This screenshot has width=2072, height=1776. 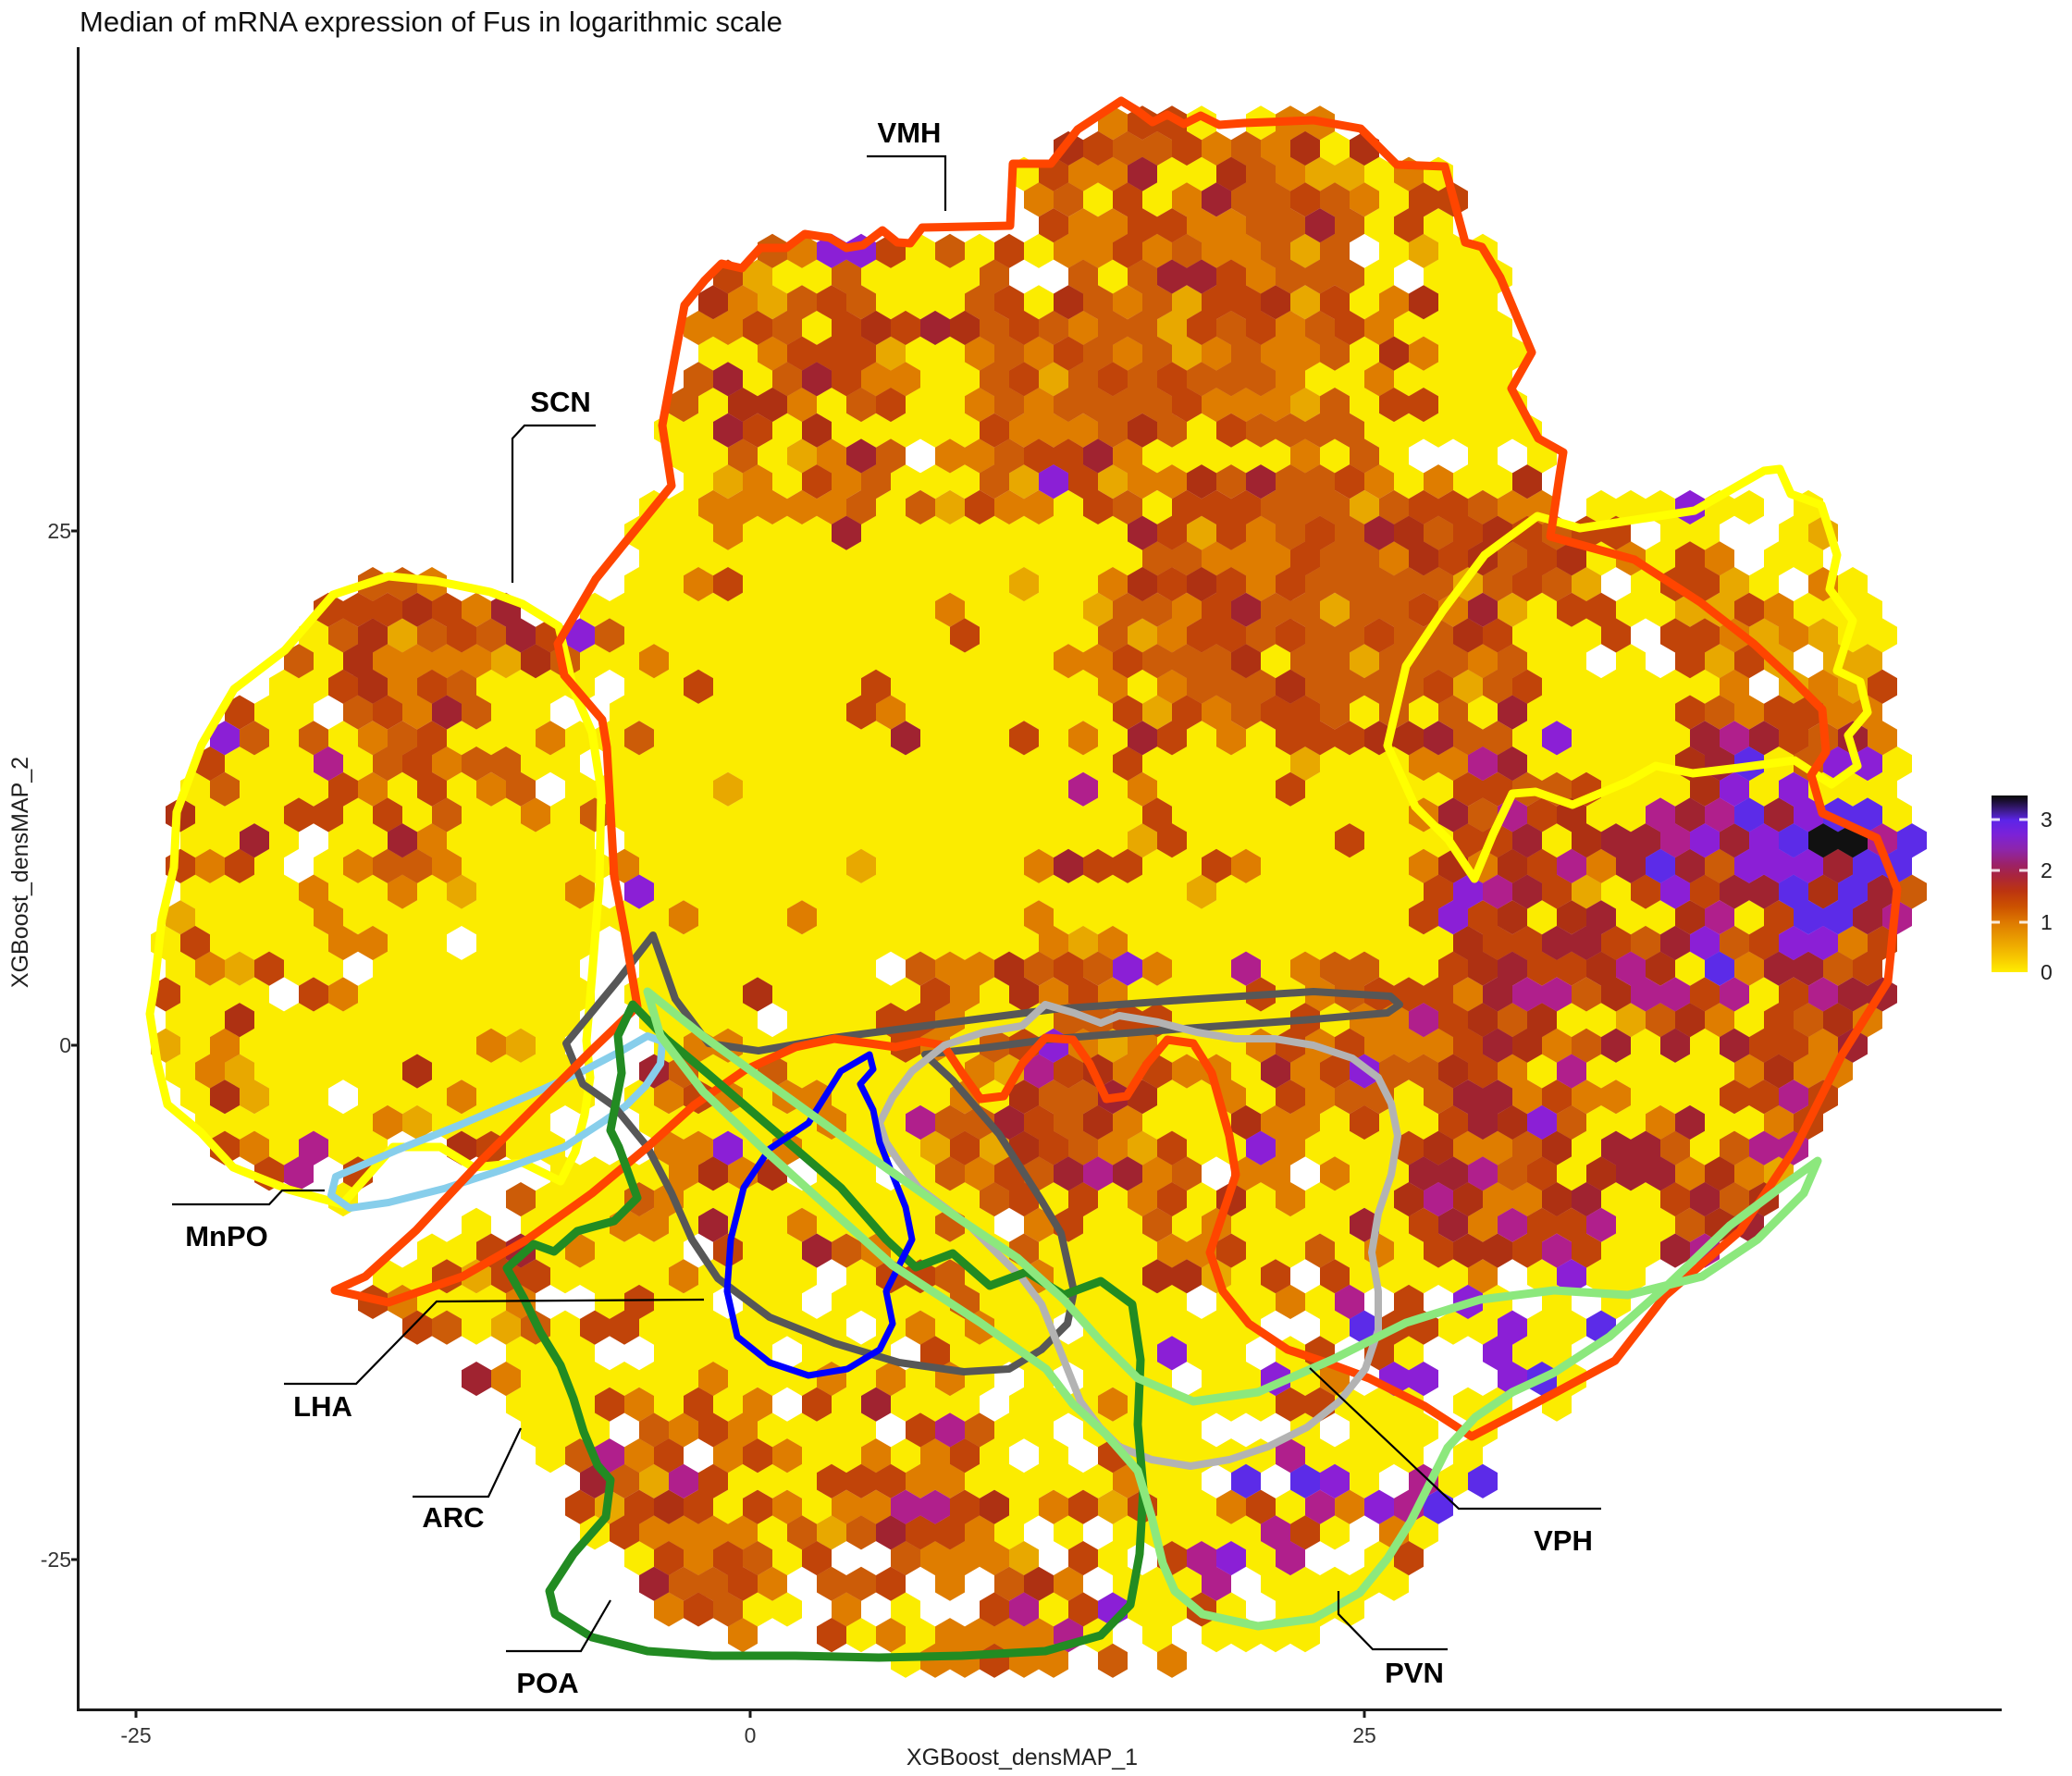 What do you see at coordinates (2047, 922) in the screenshot?
I see `svg-text: 1` at bounding box center [2047, 922].